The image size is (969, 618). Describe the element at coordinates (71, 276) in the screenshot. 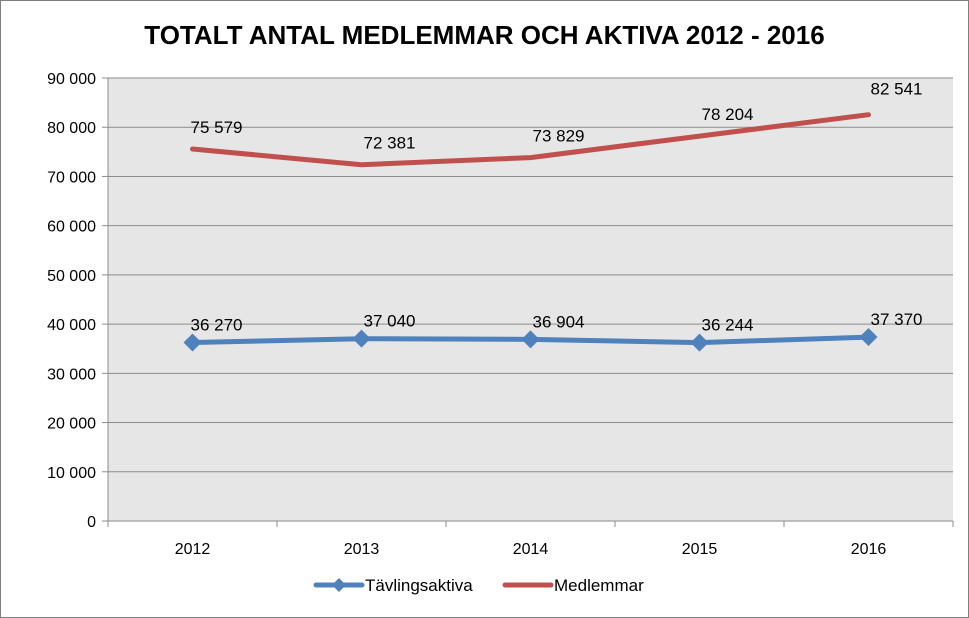

I see `y-tick-label: 50 000` at that location.